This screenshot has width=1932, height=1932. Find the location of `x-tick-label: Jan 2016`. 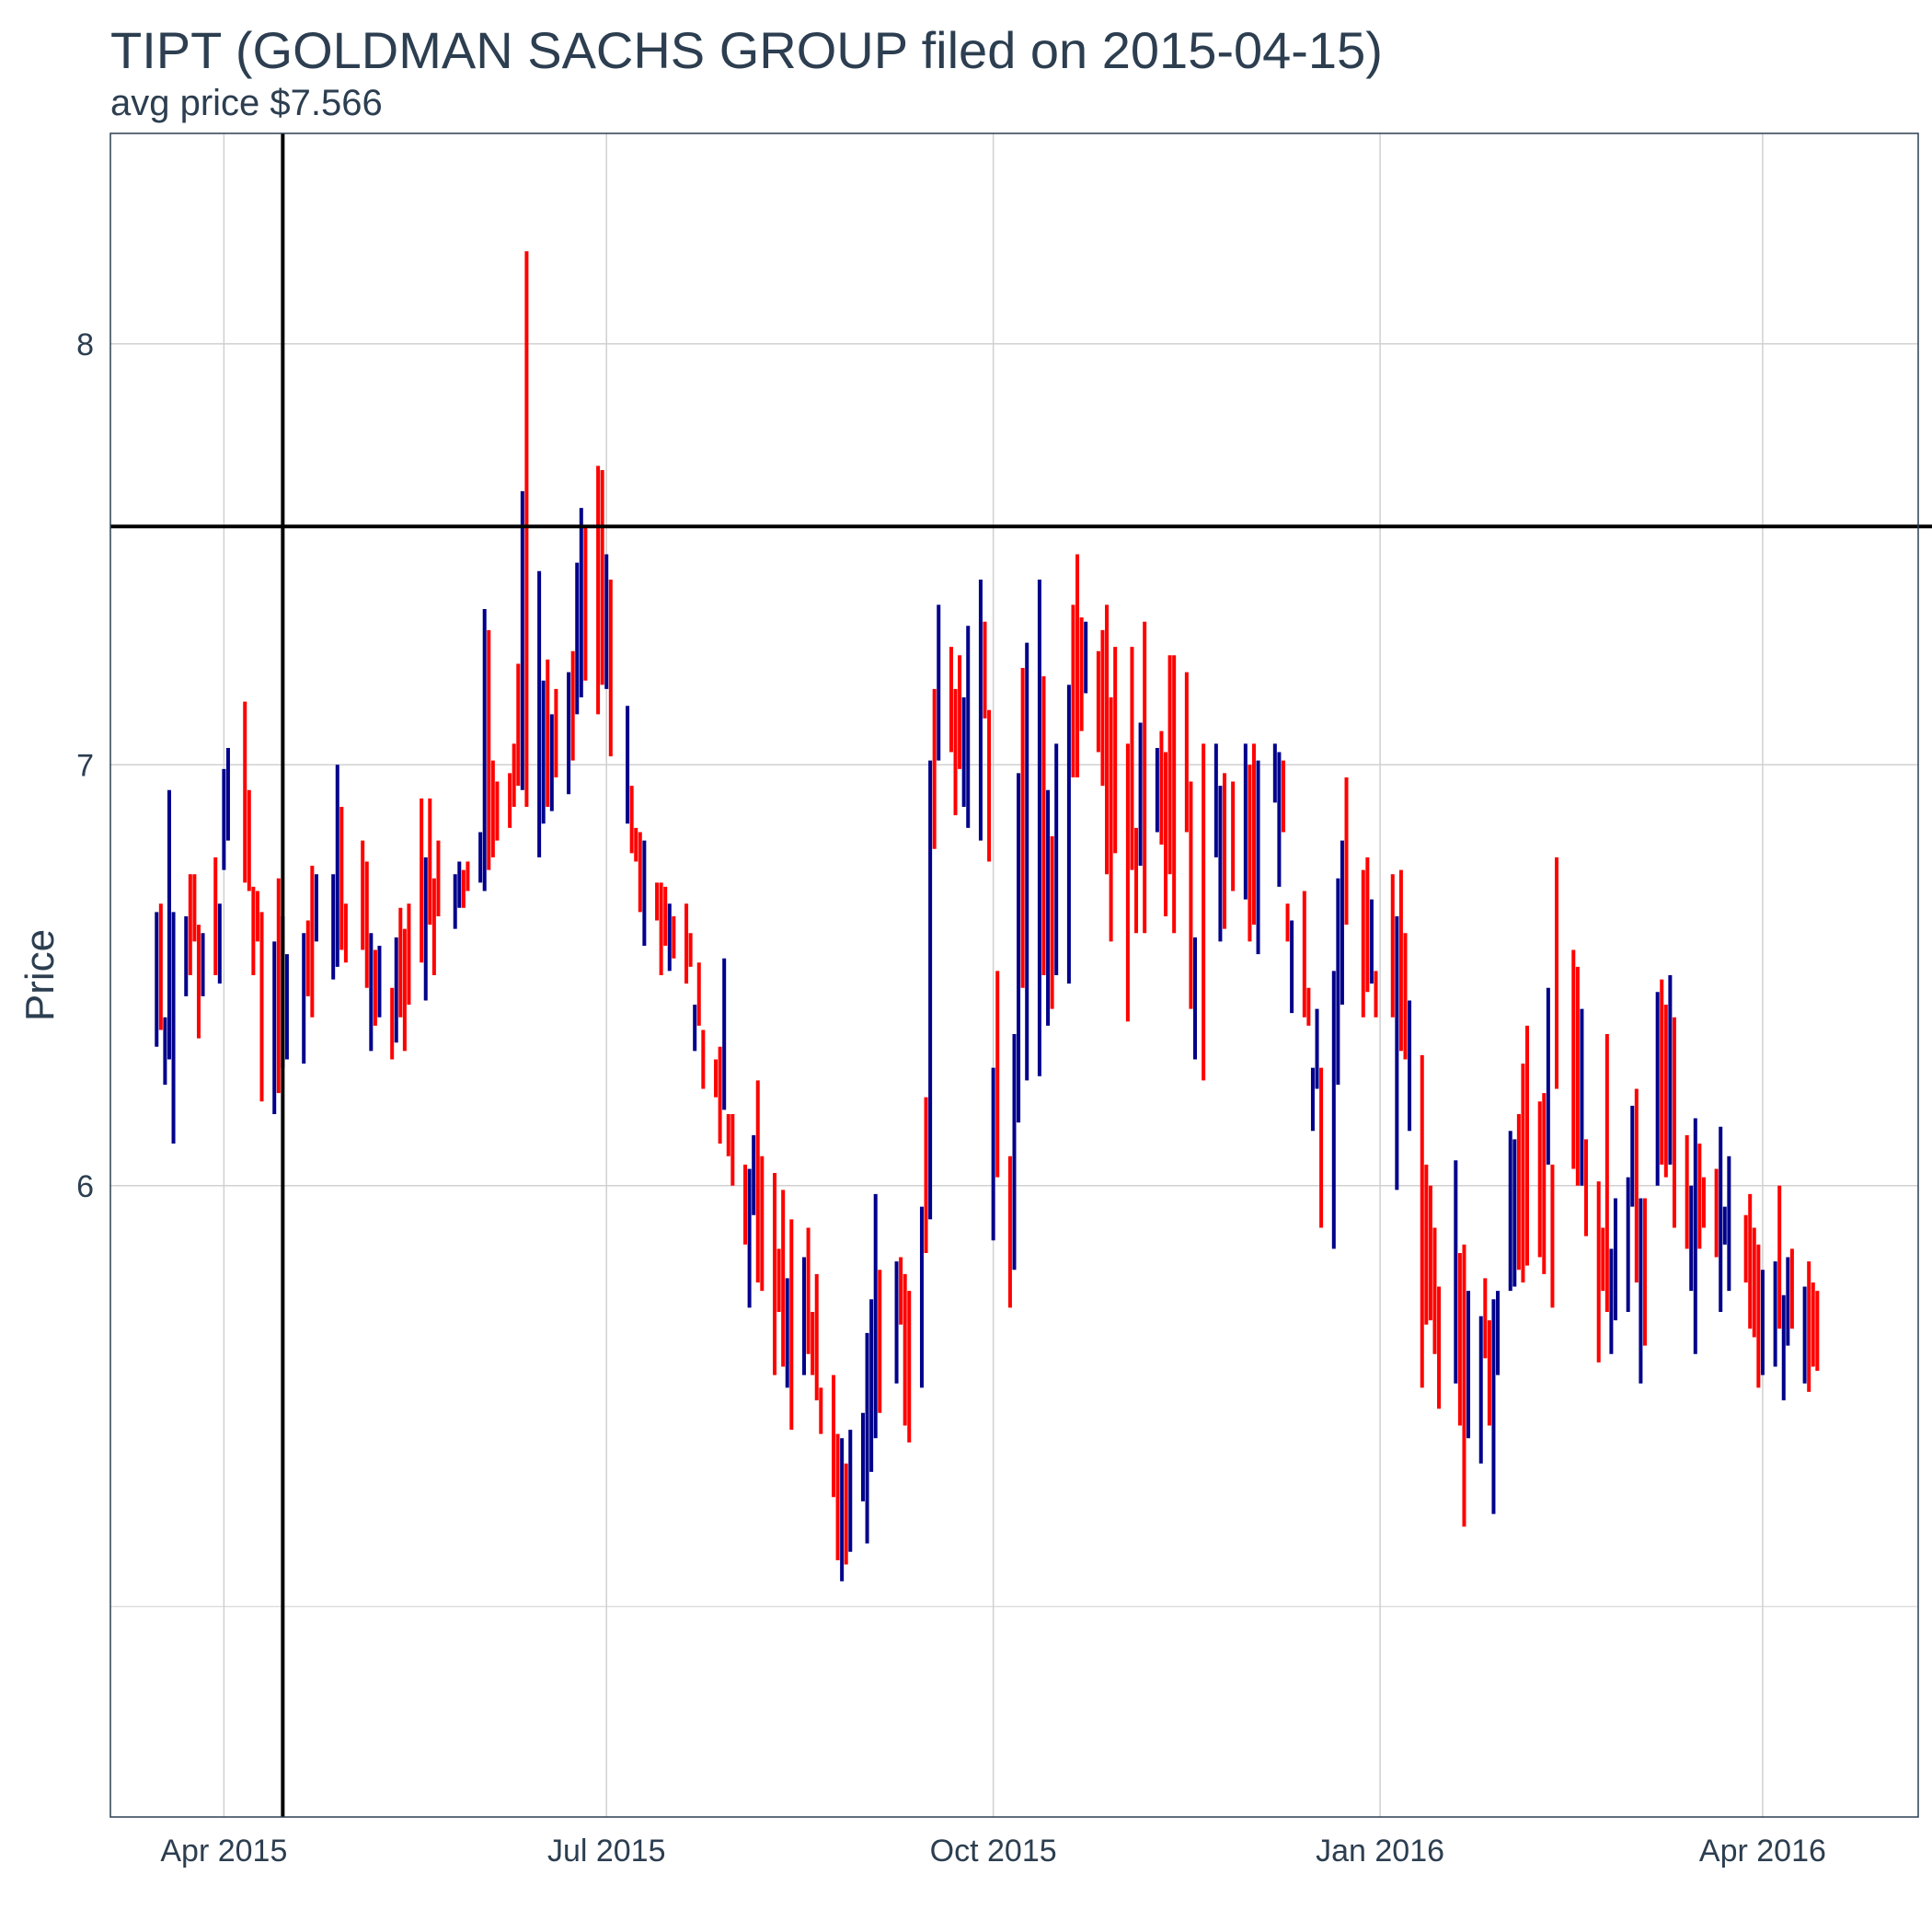

x-tick-label: Jan 2016 is located at coordinates (1380, 1851).